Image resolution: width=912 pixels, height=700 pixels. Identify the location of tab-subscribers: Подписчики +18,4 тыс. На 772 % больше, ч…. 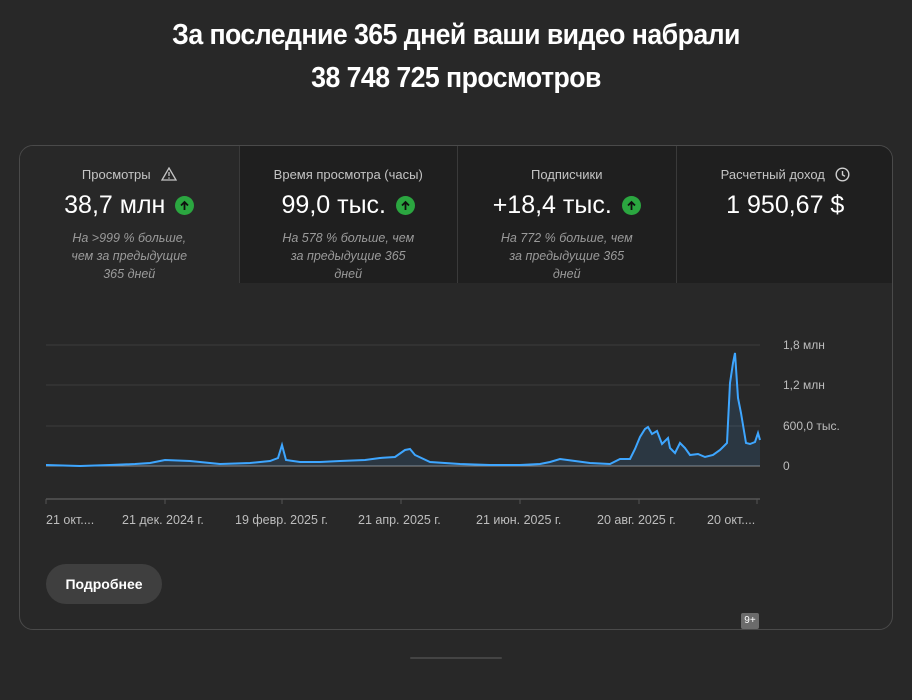
(566, 214).